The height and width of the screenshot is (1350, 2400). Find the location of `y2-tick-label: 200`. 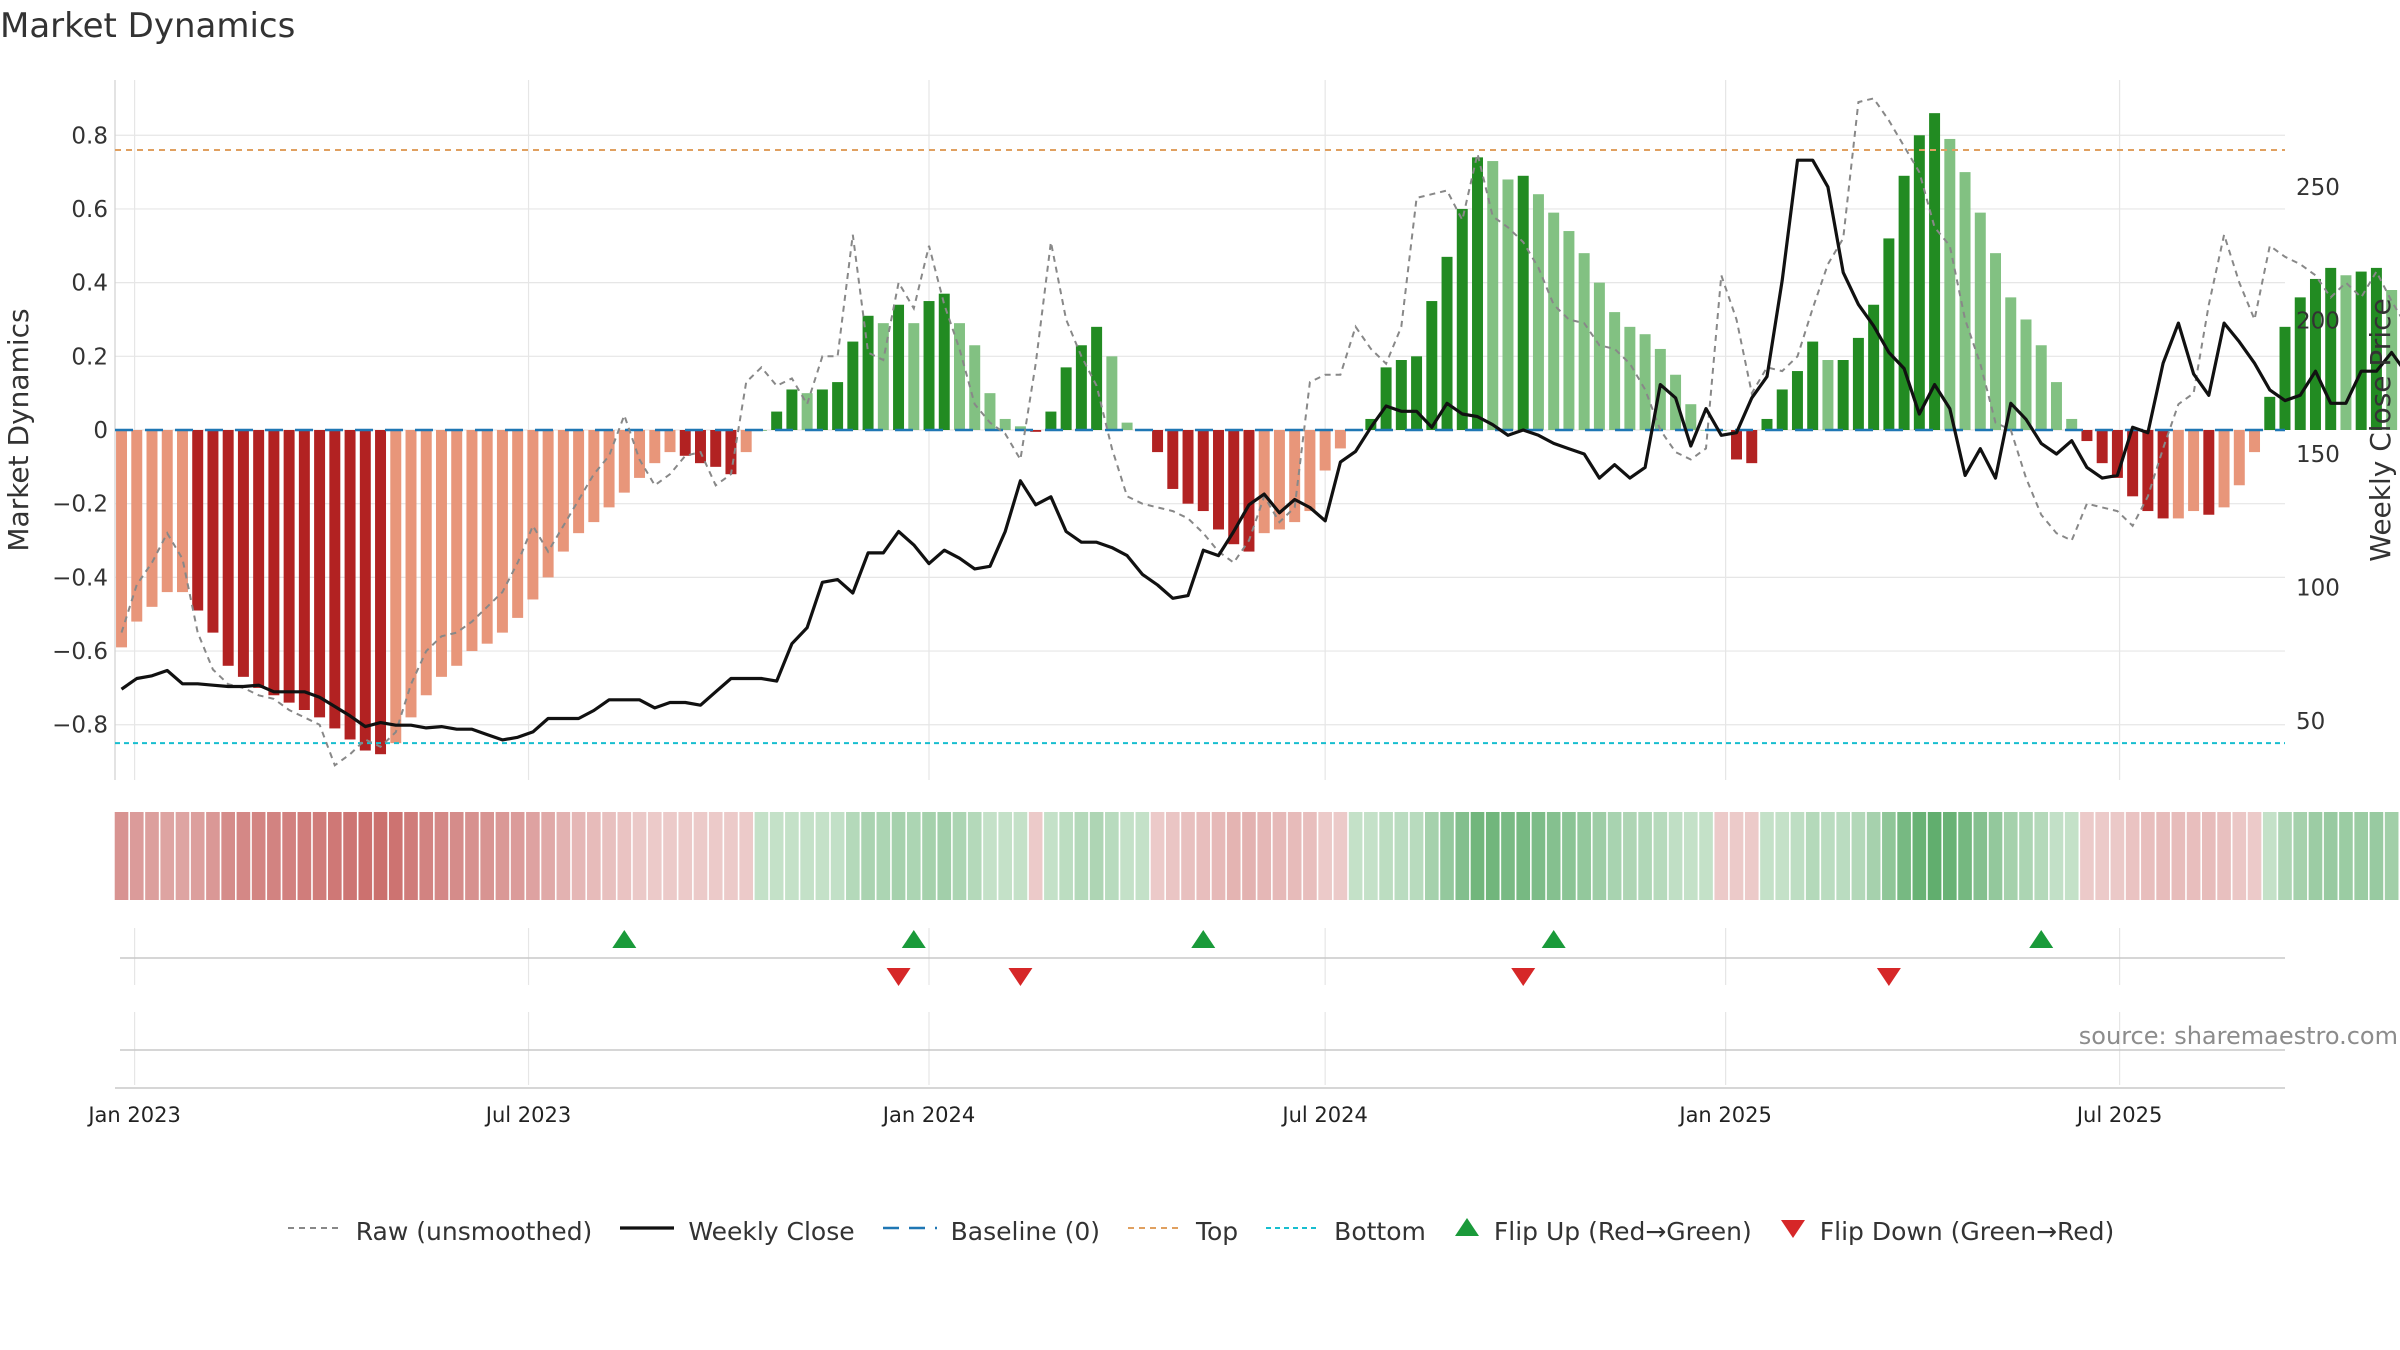

y2-tick-label: 200 is located at coordinates (2318, 321).